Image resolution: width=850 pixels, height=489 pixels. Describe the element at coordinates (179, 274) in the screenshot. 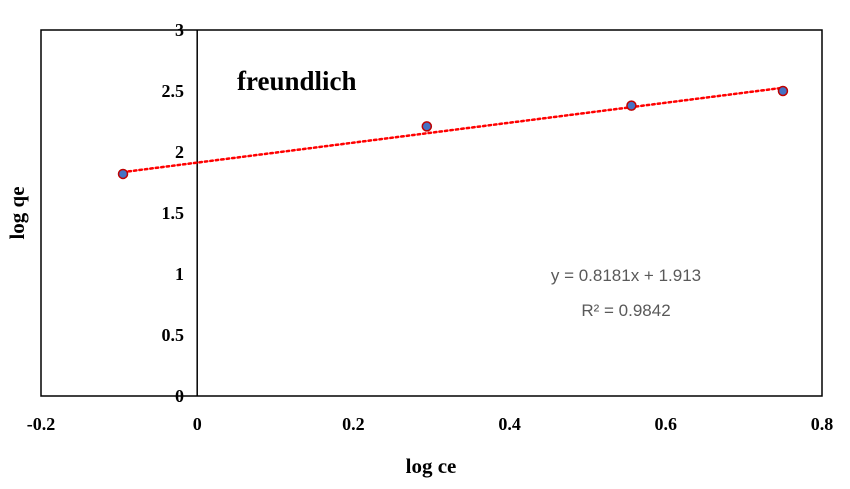

I see `y-tick-label: 1` at that location.